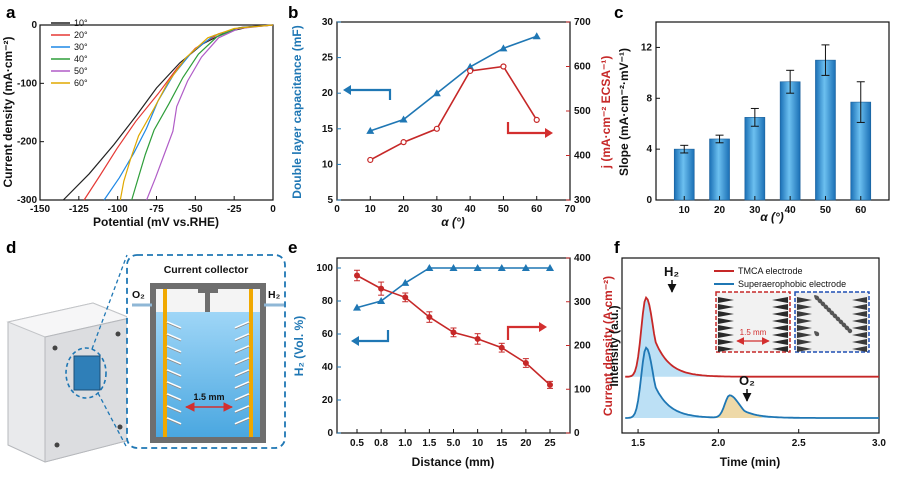 This screenshot has height=485, width=899. What do you see at coordinates (582, 389) in the screenshot?
I see `y-tick-label-right: 100` at bounding box center [582, 389].